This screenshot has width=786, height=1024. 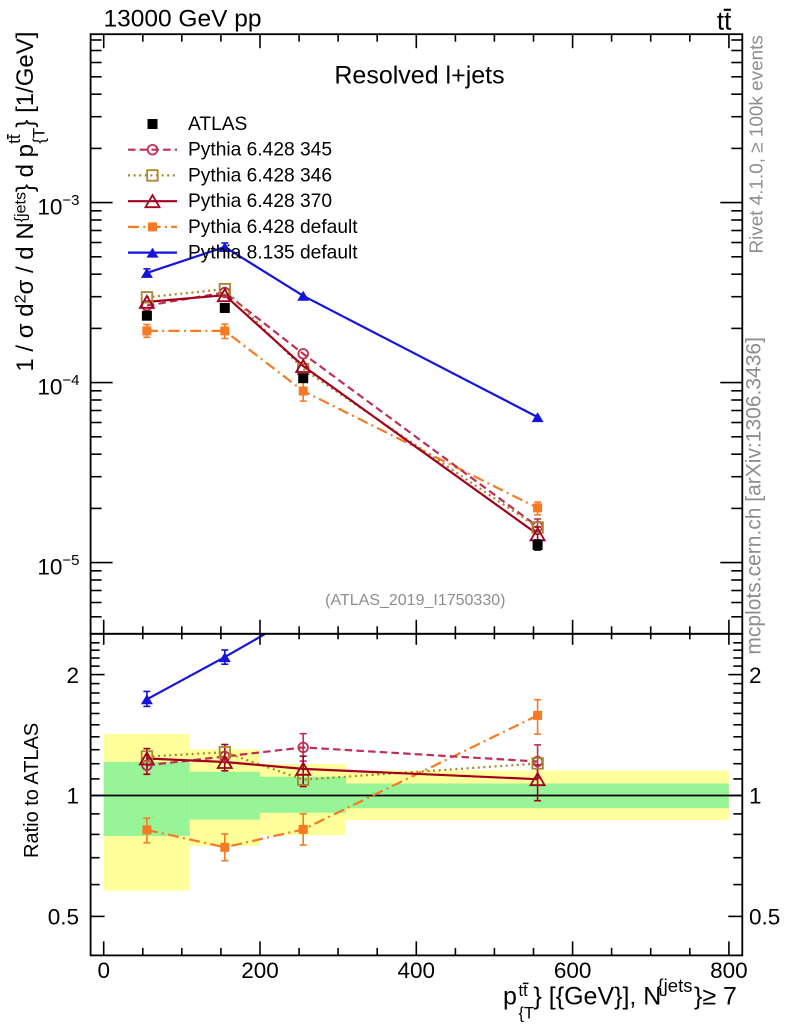 I want to click on svg-text: Rivet 4.1.0, ≥ 100k events, so click(x=757, y=144).